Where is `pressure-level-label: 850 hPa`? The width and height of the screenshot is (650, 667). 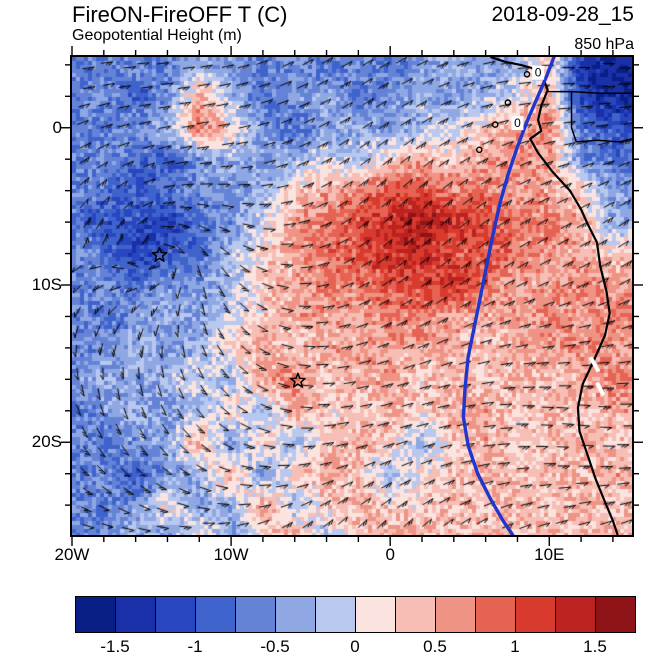
pressure-level-label: 850 hPa is located at coordinates (604, 44).